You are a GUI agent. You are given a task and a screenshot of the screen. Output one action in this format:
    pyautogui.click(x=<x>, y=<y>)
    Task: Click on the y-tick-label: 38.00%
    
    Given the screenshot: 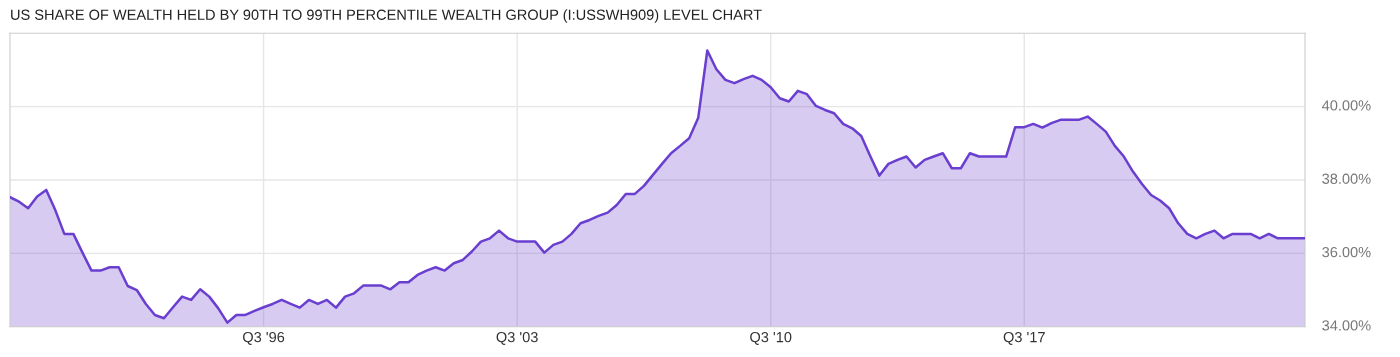 What is the action you would take?
    pyautogui.click(x=1346, y=178)
    